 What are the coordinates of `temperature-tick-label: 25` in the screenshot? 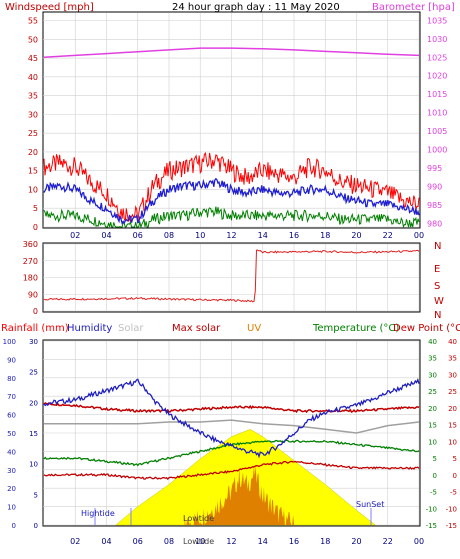 It's located at (432, 392).